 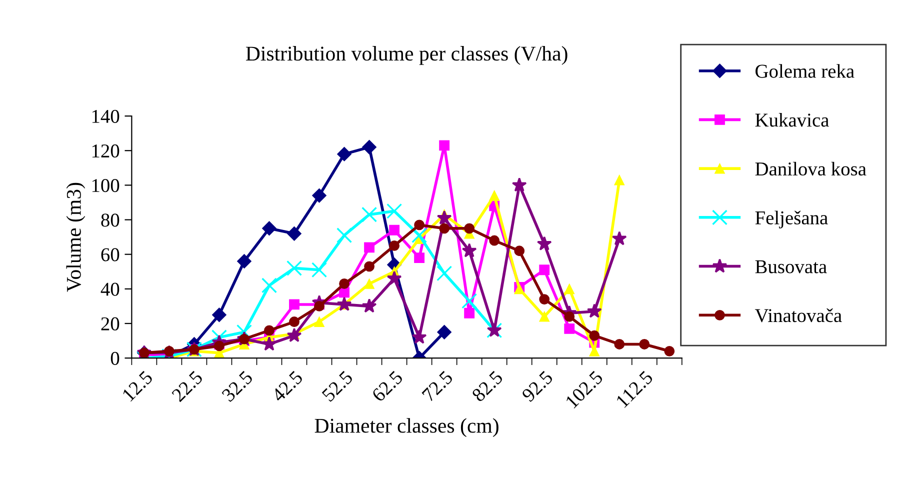 What do you see at coordinates (487, 386) in the screenshot?
I see `x-tick-label: 82.5` at bounding box center [487, 386].